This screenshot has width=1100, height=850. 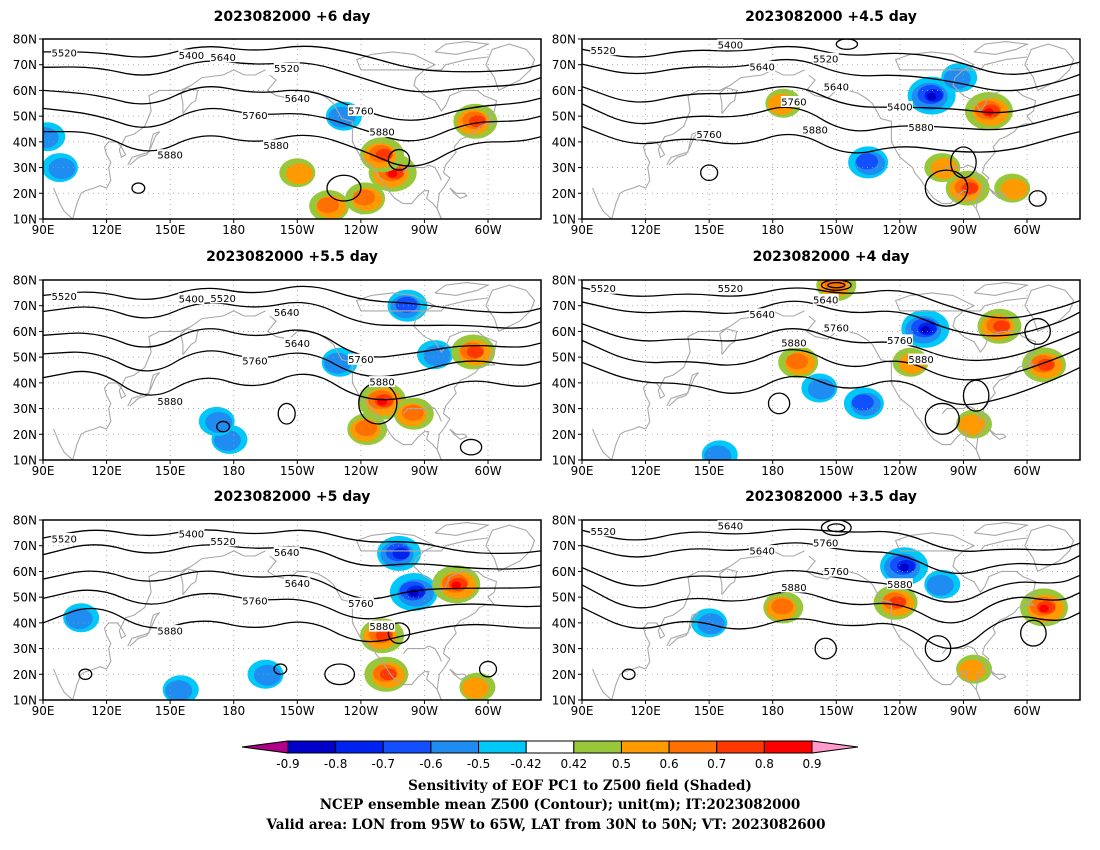 I want to click on lon-label: 150E, so click(x=170, y=711).